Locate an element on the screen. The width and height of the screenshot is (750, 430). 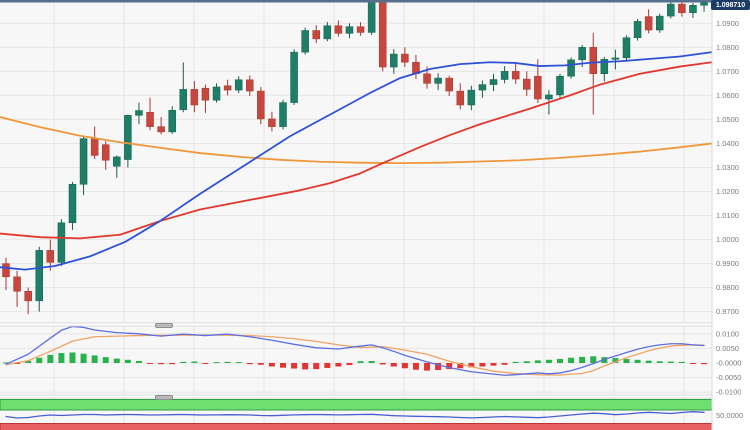
price-axis-strip is located at coordinates (731, 215).